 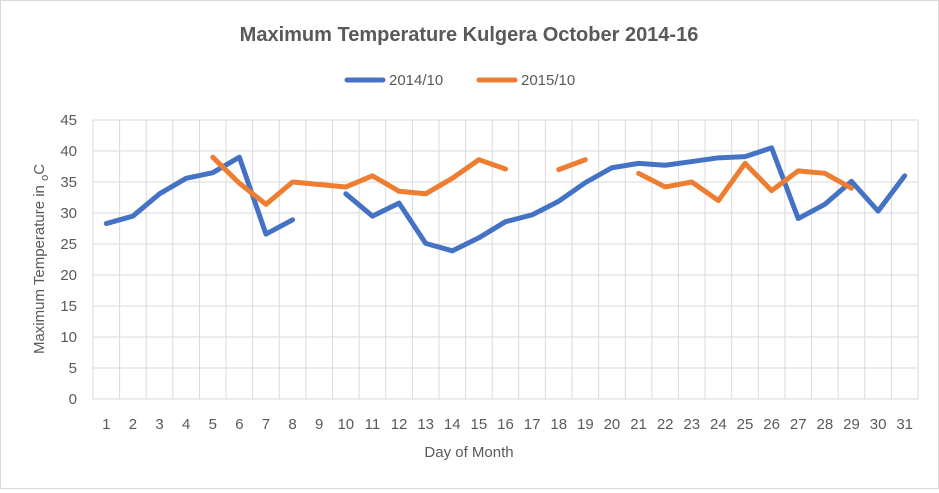 What do you see at coordinates (68, 213) in the screenshot?
I see `y-tick-label-6: 30` at bounding box center [68, 213].